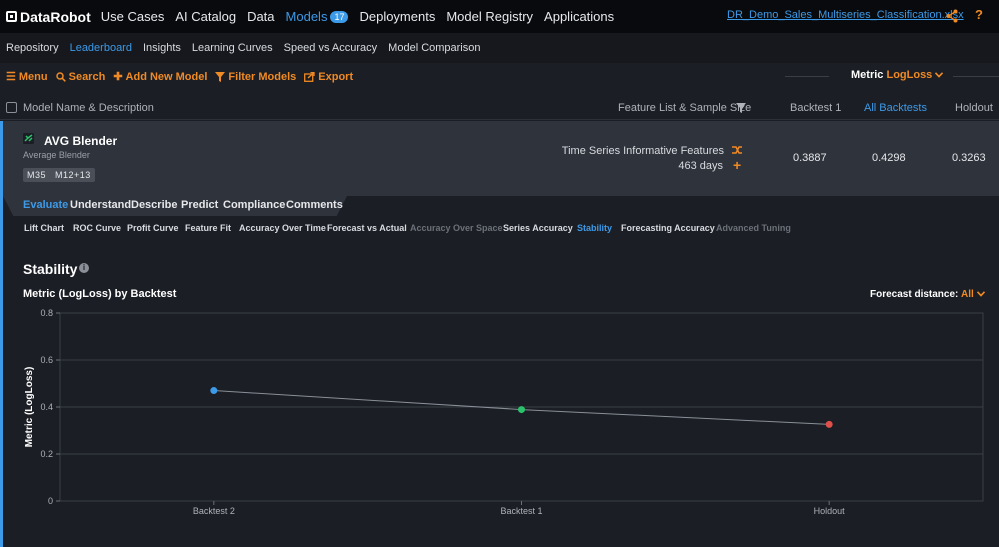 The width and height of the screenshot is (999, 547). Describe the element at coordinates (314, 205) in the screenshot. I see `tab-comments: Comments` at that location.